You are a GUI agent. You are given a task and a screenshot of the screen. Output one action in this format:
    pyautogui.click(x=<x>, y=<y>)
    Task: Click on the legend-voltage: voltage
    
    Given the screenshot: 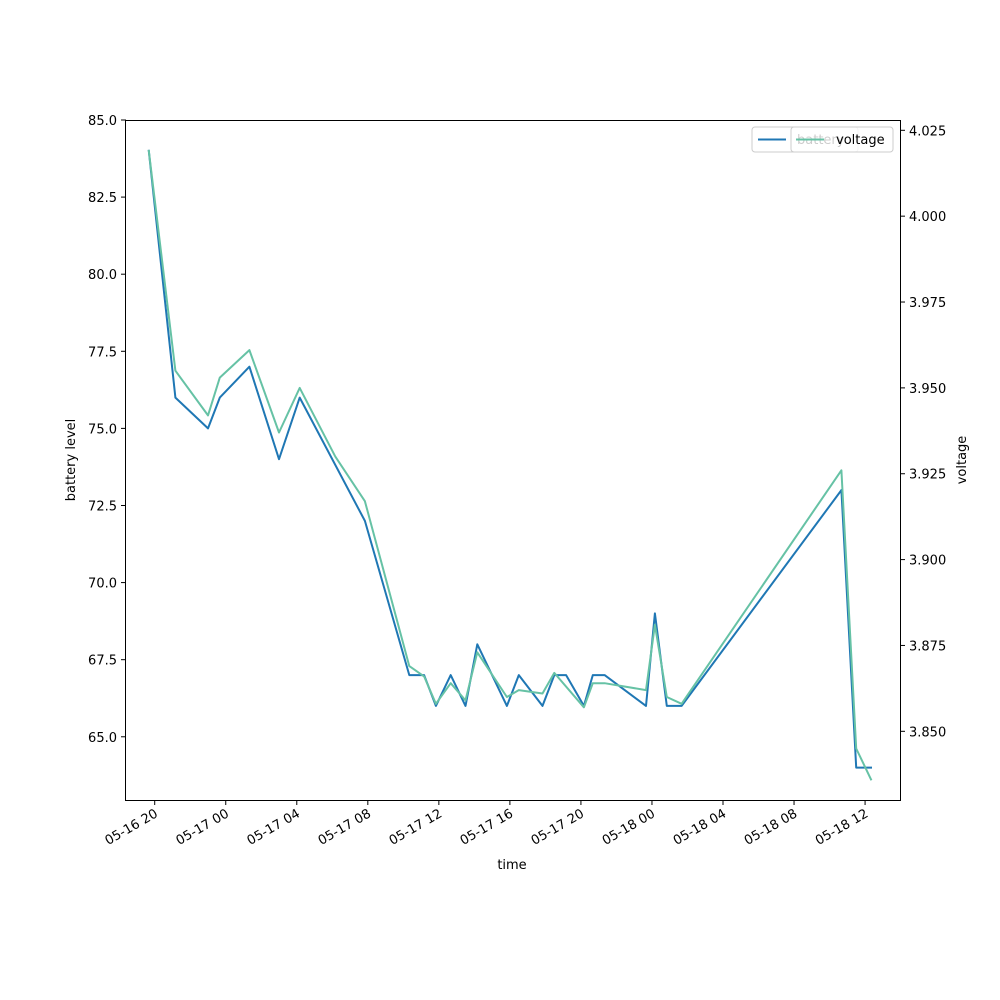 What is the action you would take?
    pyautogui.click(x=842, y=139)
    